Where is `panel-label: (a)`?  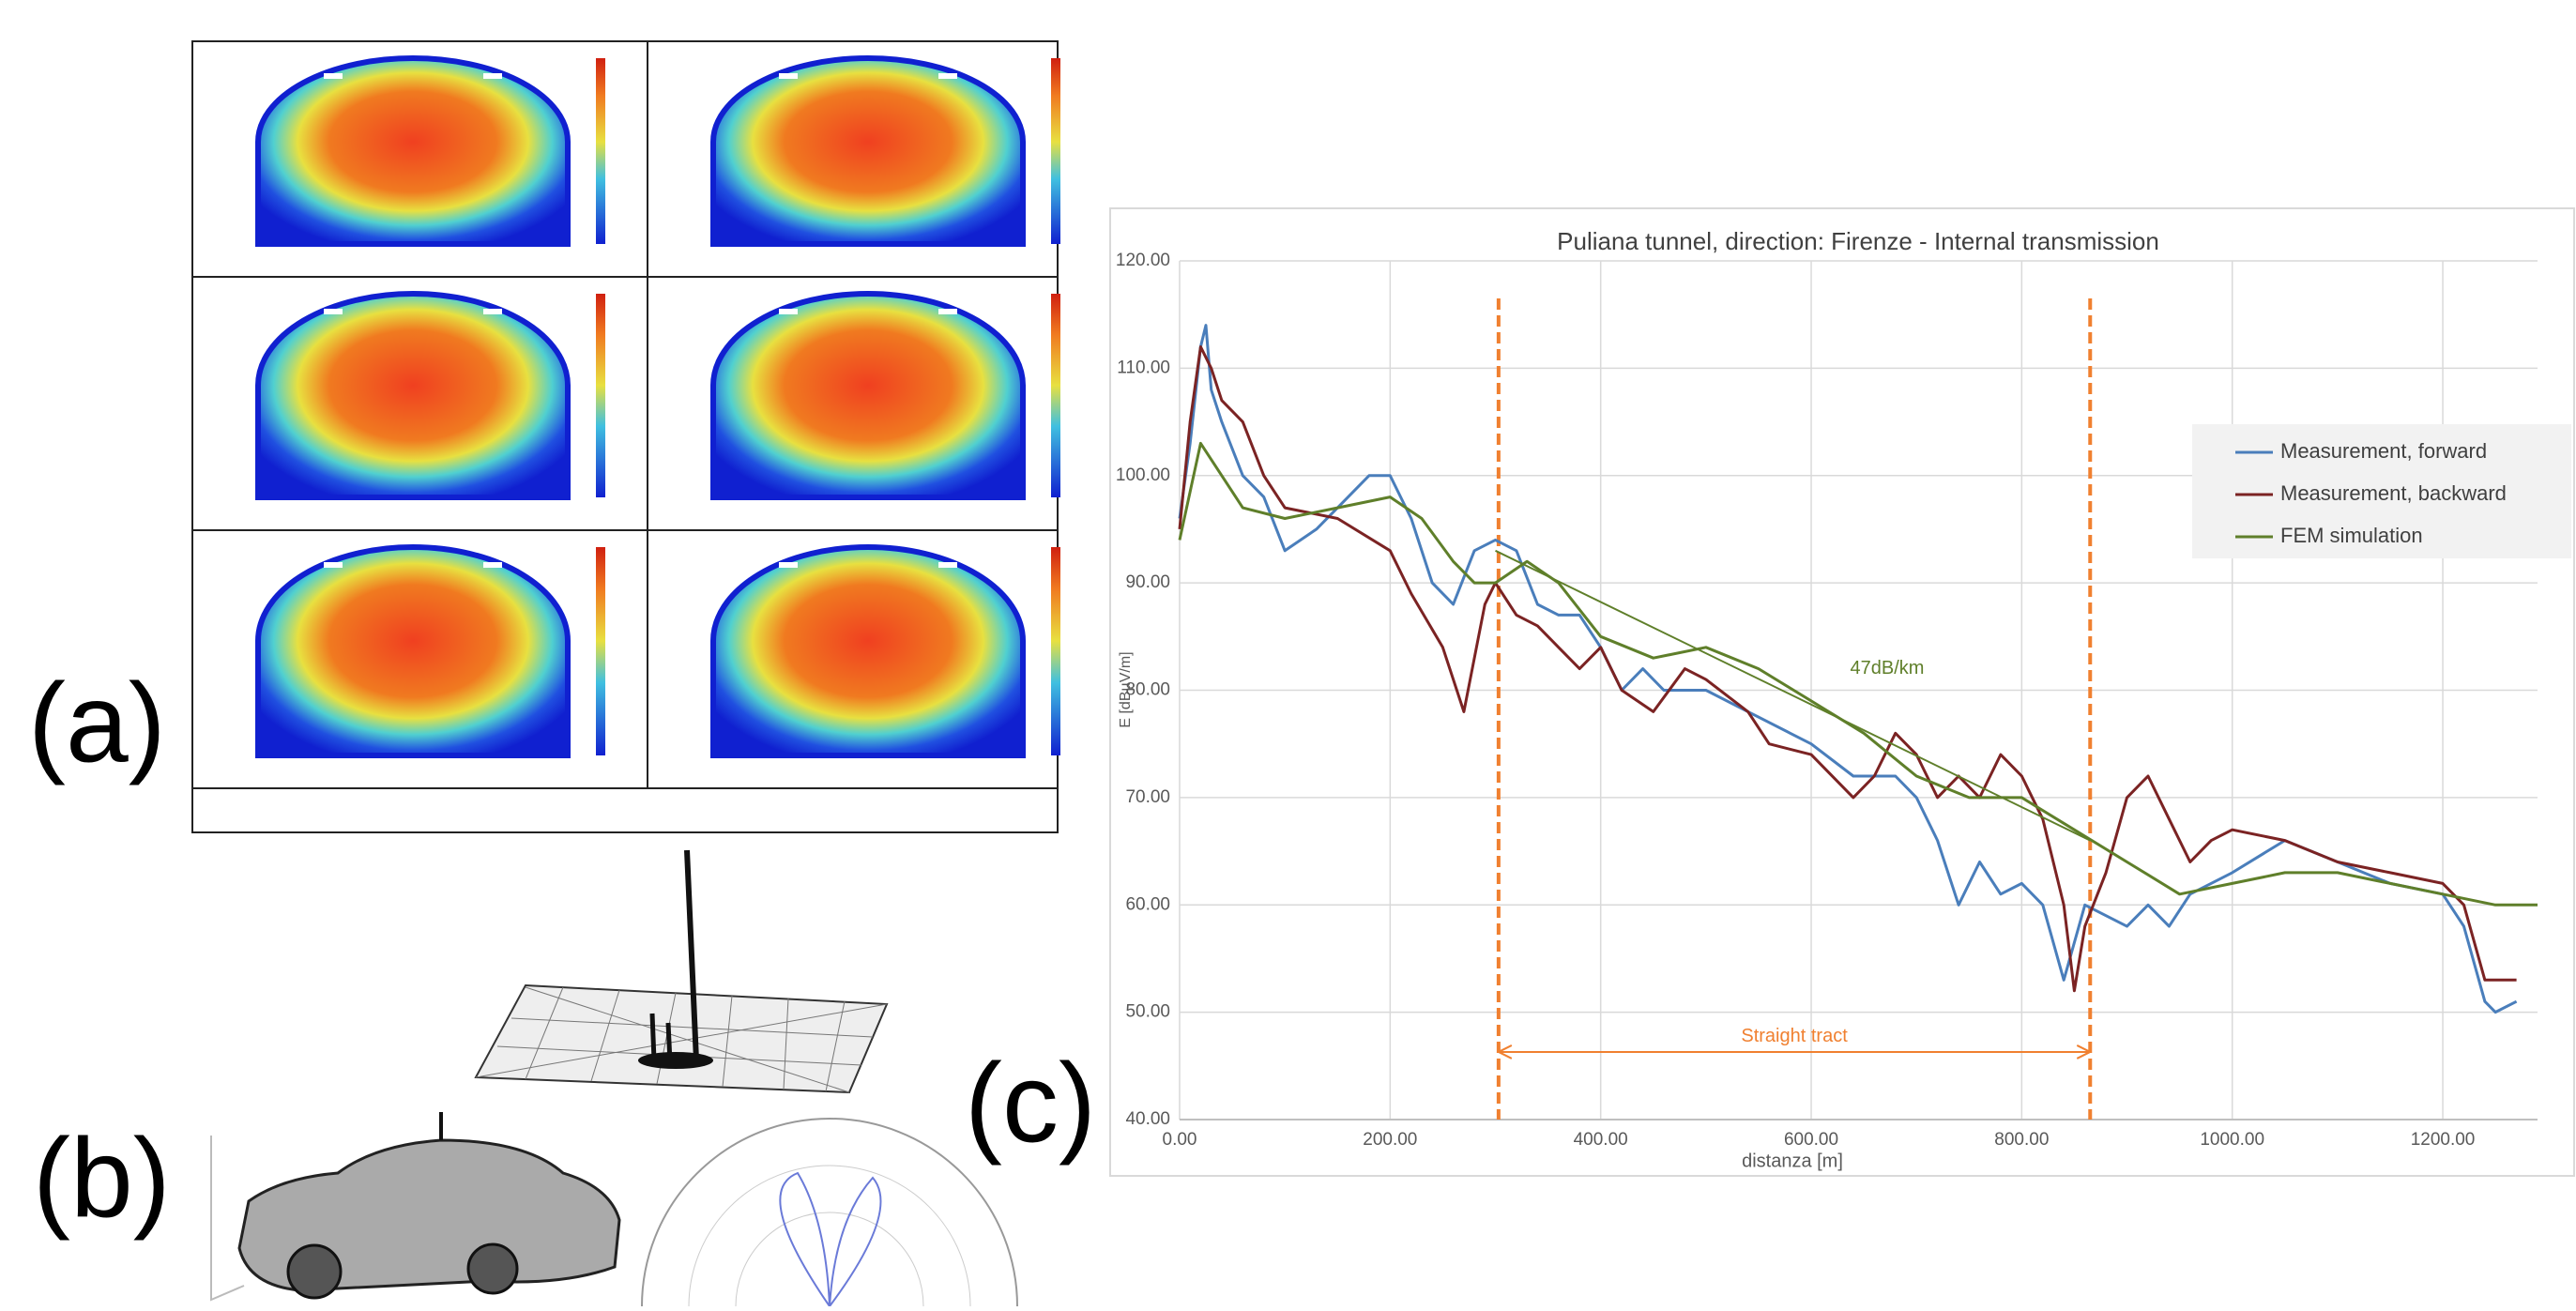 panel-label: (a) is located at coordinates (97, 723).